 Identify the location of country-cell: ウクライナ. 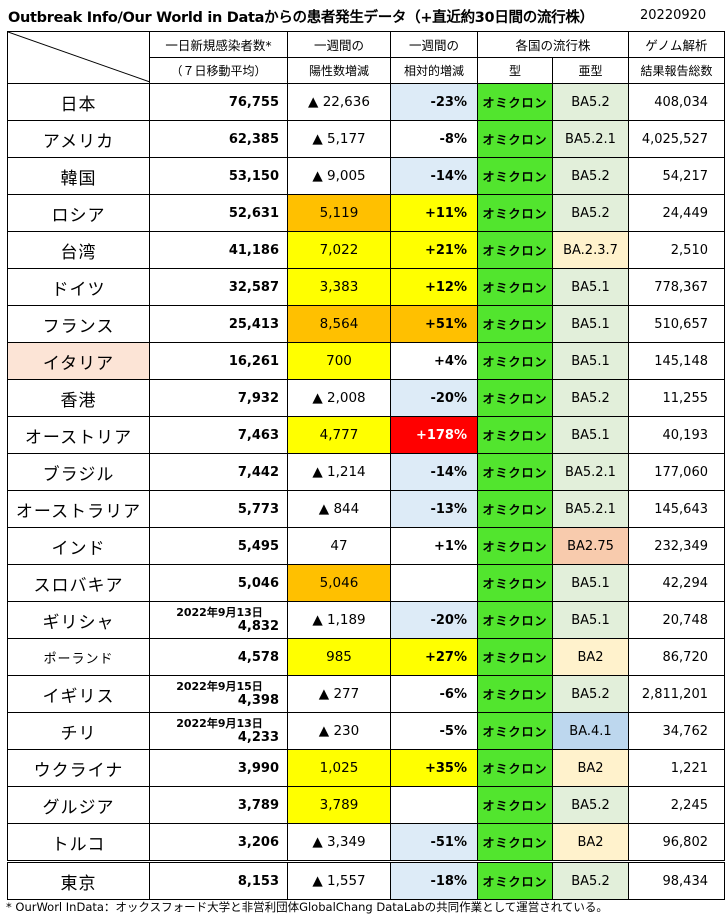
(78, 768).